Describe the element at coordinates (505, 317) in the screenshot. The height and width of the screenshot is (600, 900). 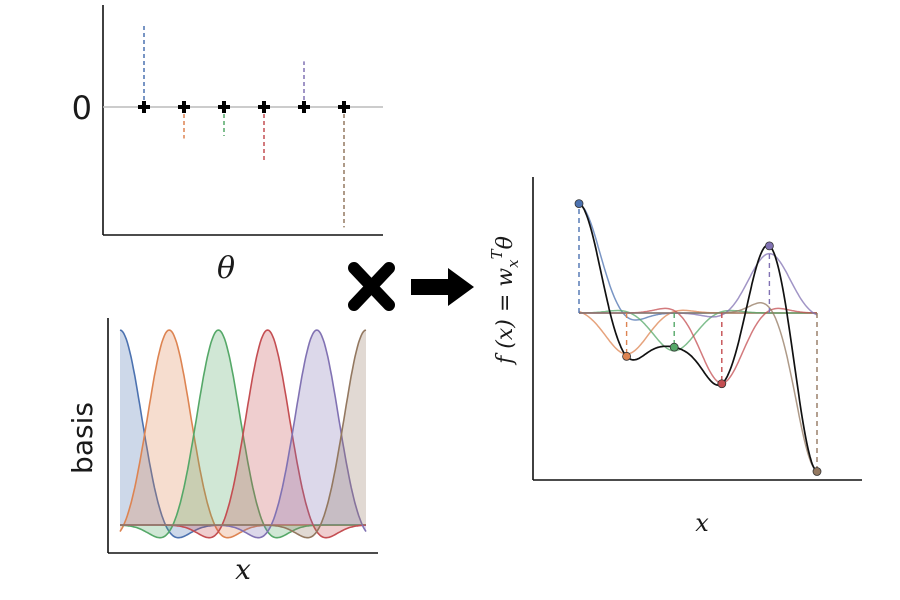
I see `output-y-label-main: f (x) = w` at that location.